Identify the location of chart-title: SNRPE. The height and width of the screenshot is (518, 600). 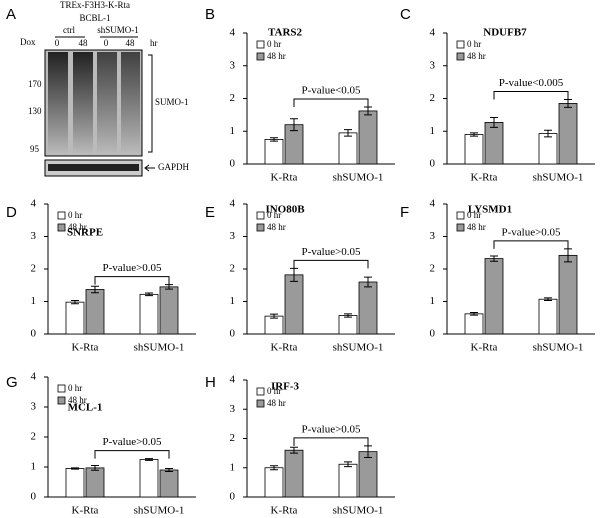
(85, 233).